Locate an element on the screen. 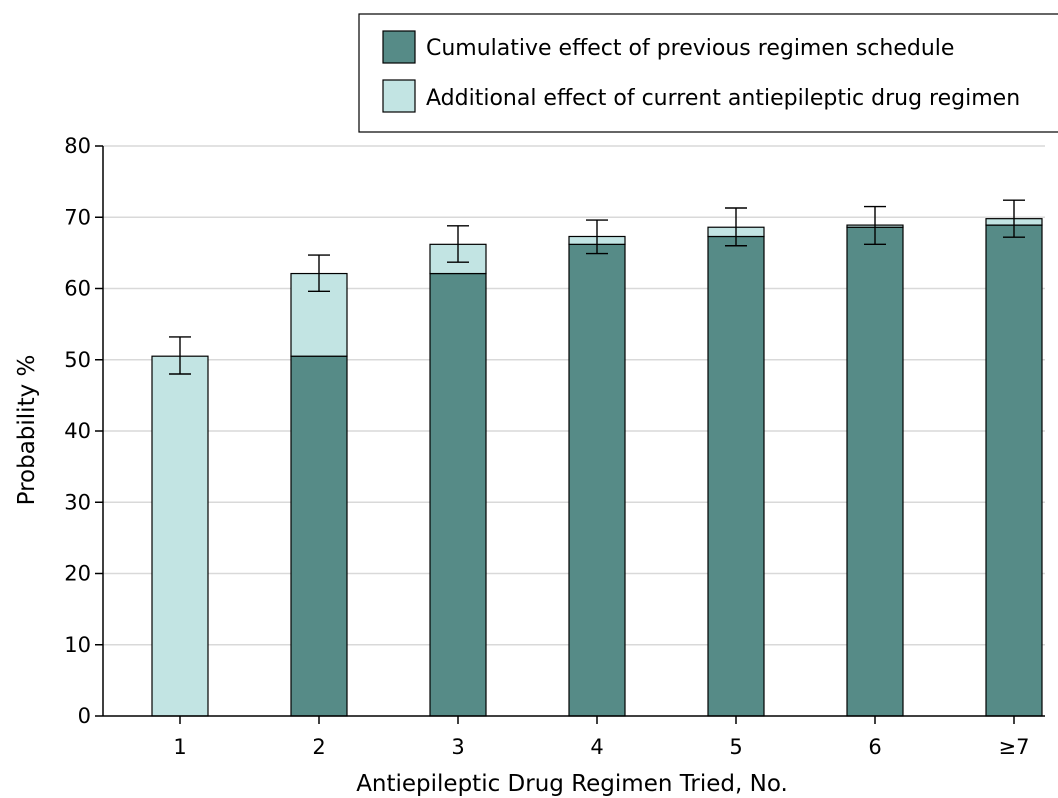 The height and width of the screenshot is (798, 1058). x-tick-label: ≥7 is located at coordinates (1014, 747).